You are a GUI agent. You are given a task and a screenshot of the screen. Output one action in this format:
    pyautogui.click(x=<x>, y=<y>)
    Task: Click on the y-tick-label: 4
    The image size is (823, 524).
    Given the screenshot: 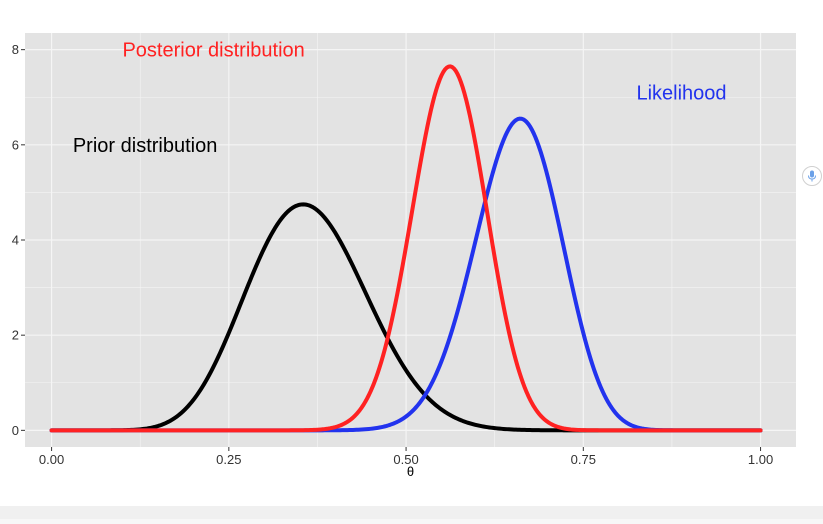 What is the action you would take?
    pyautogui.click(x=15, y=240)
    